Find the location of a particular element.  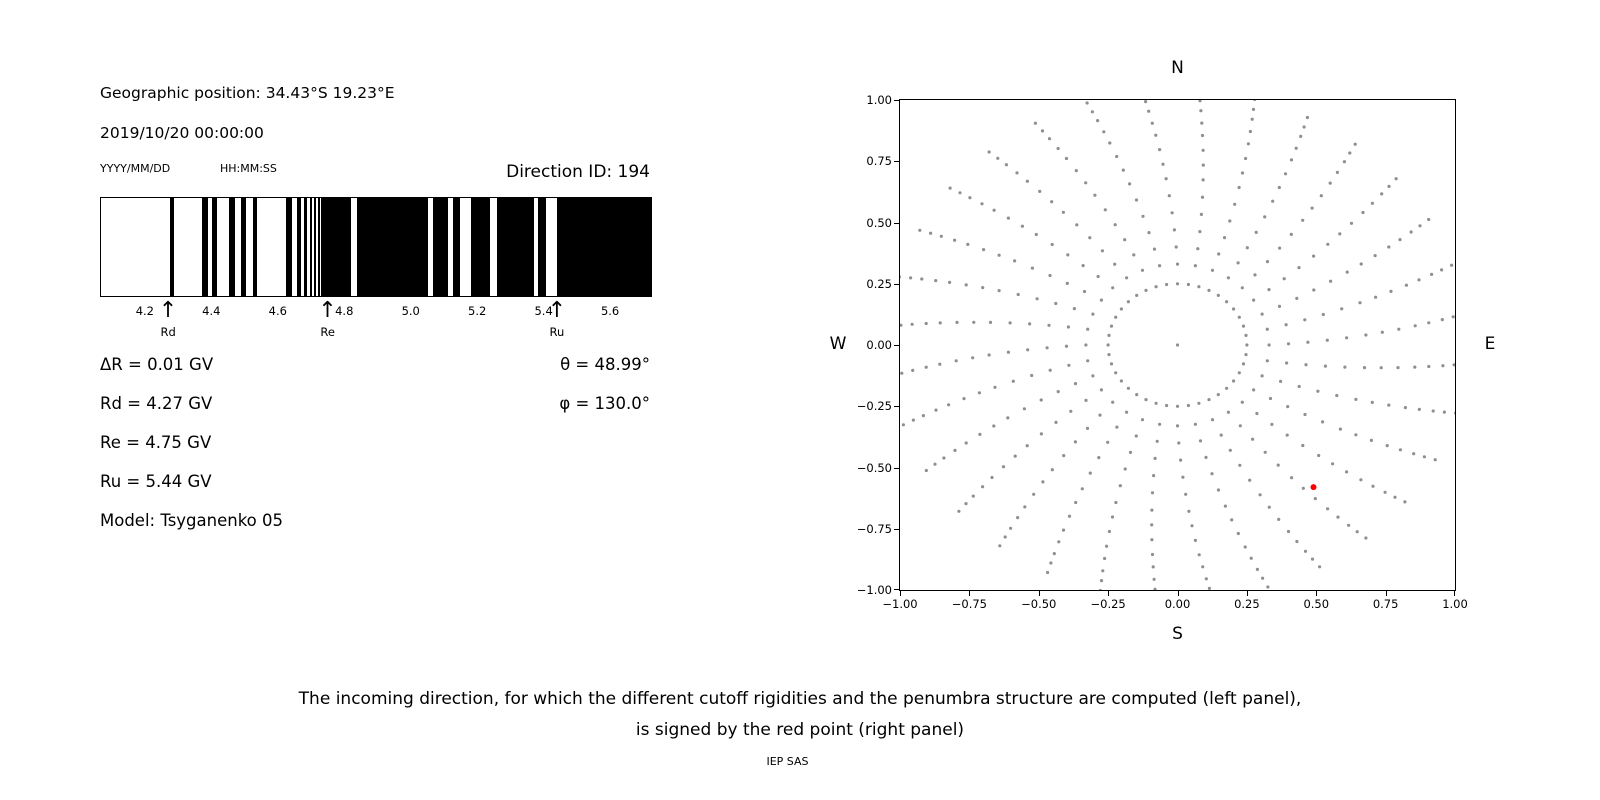

cutoff-marker-label: Ru is located at coordinates (557, 332).